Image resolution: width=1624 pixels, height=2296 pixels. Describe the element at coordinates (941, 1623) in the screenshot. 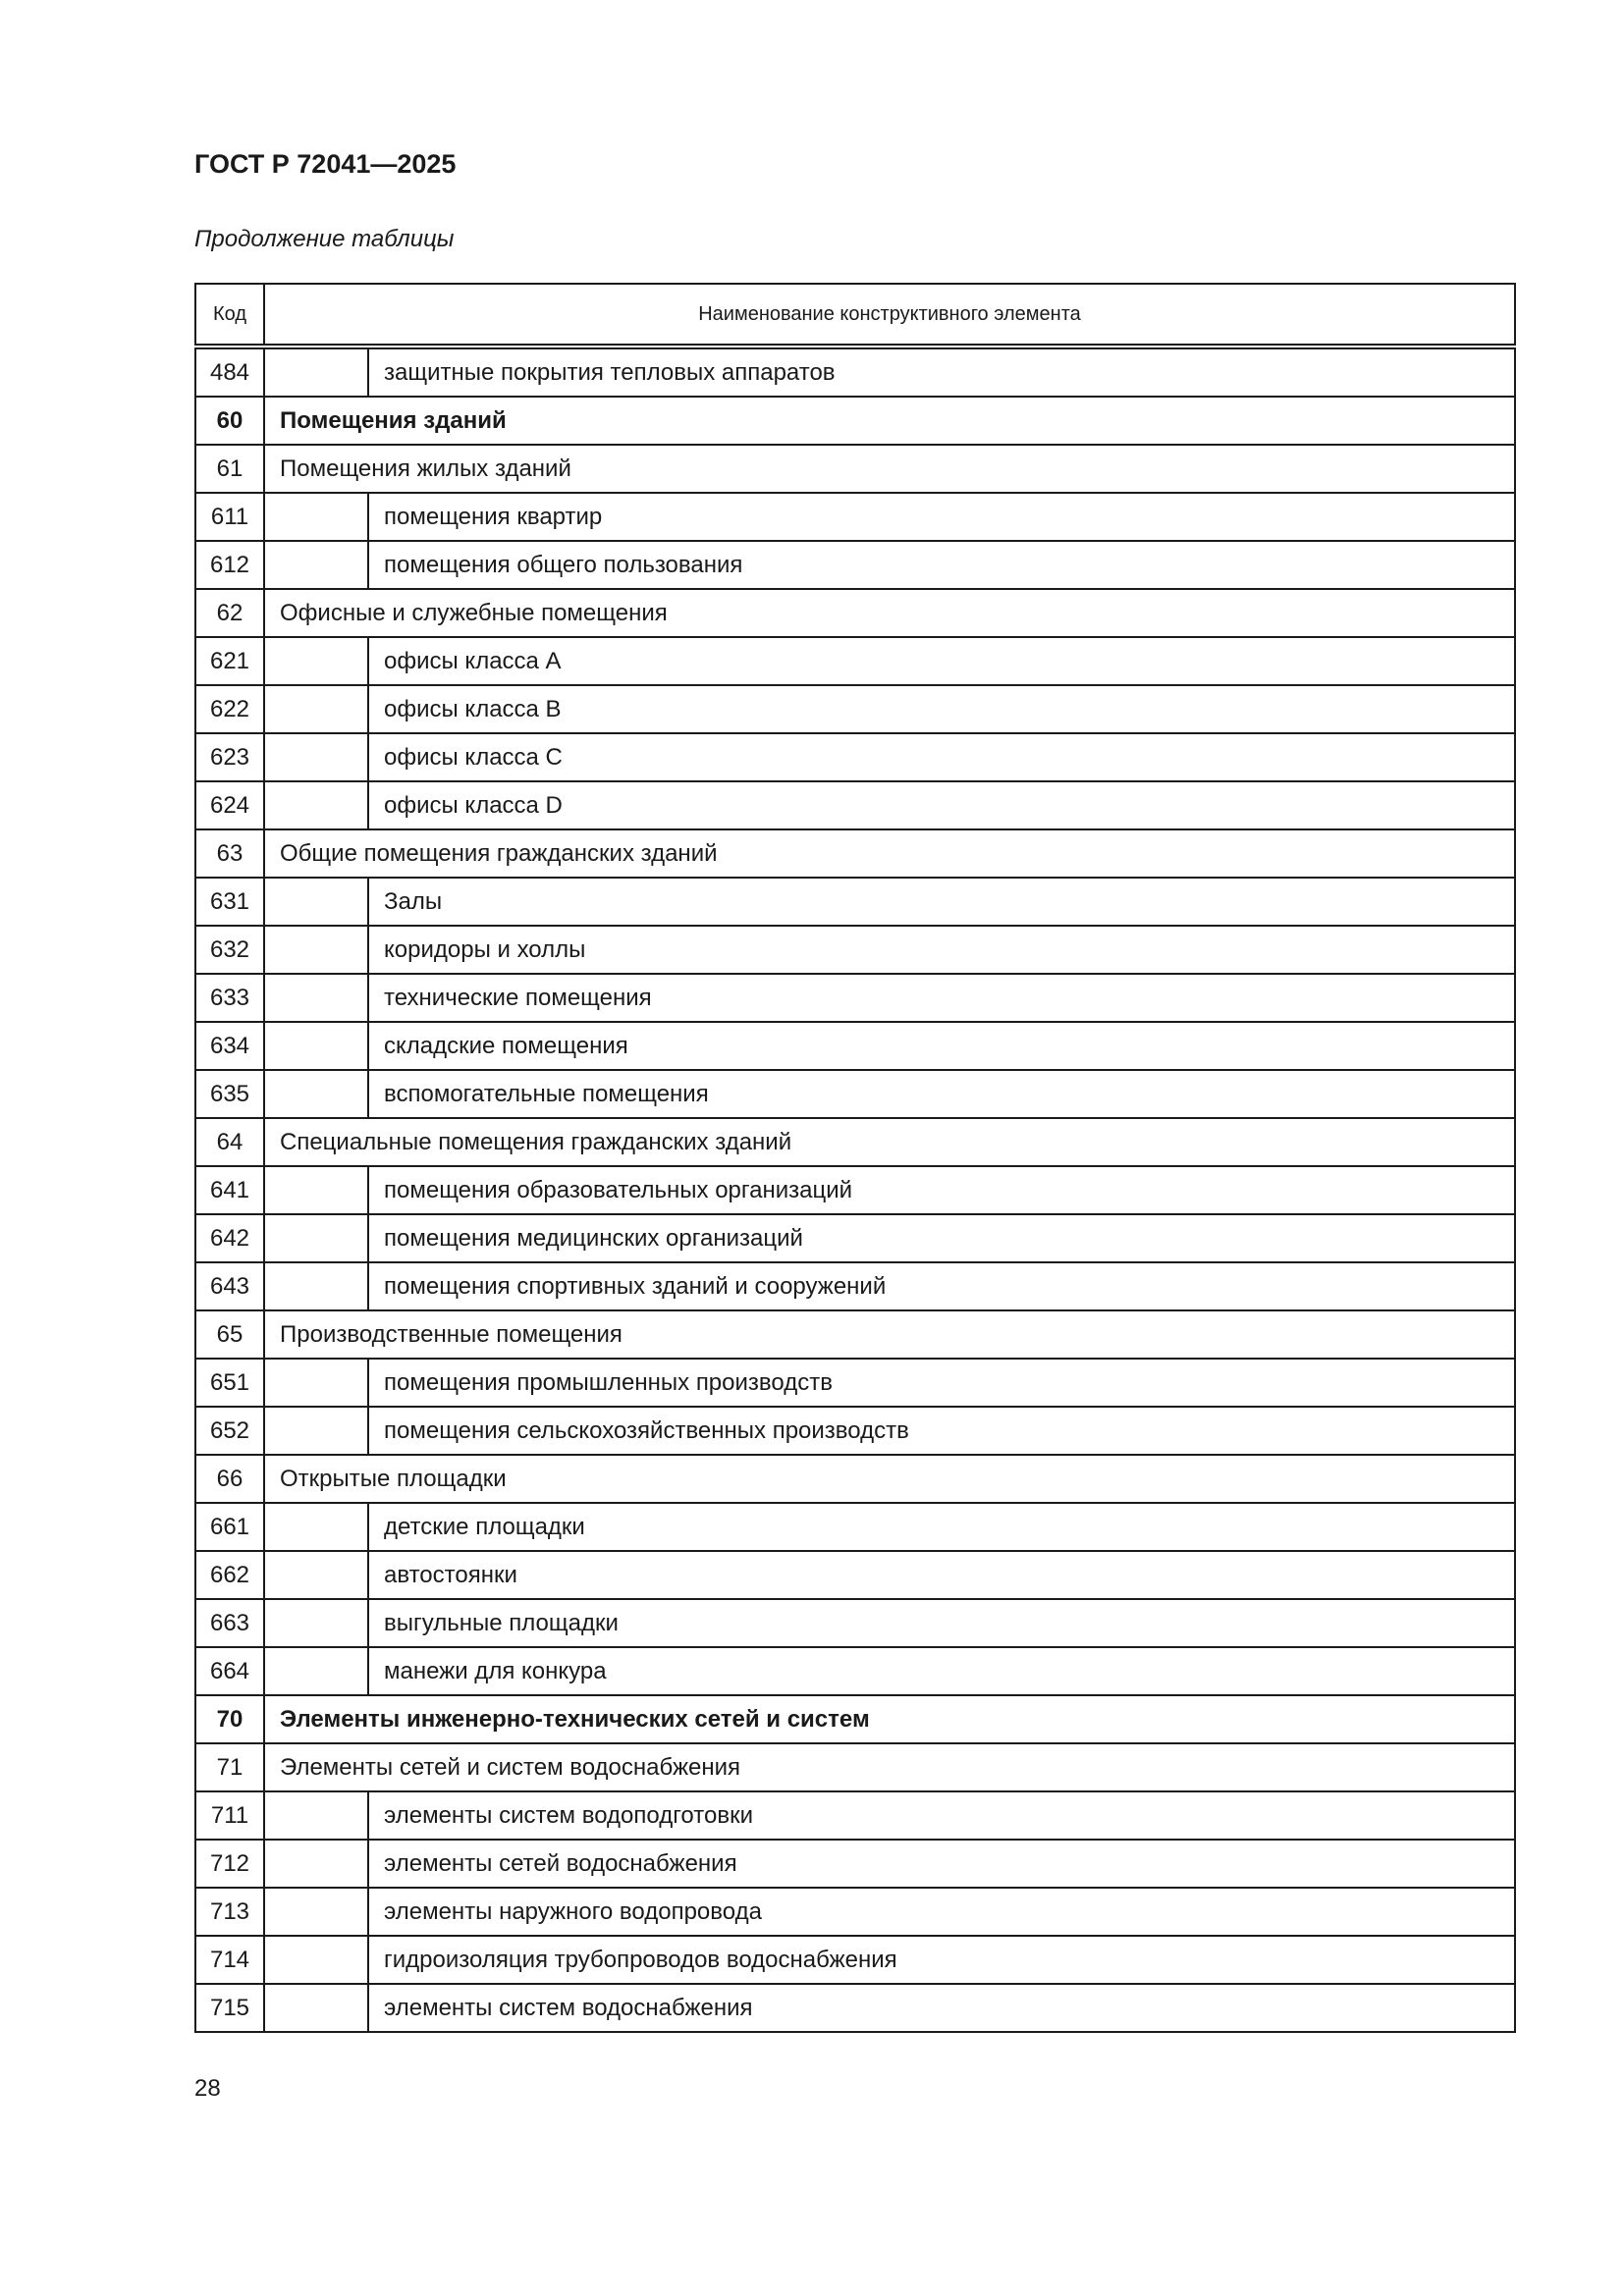

I see `row-name: выгульные площадки` at that location.